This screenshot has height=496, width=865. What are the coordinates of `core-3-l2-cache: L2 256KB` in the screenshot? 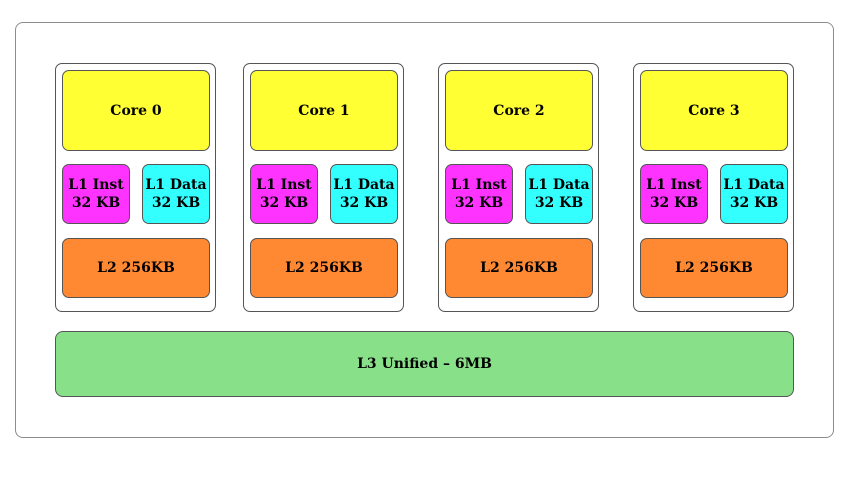 It's located at (714, 268).